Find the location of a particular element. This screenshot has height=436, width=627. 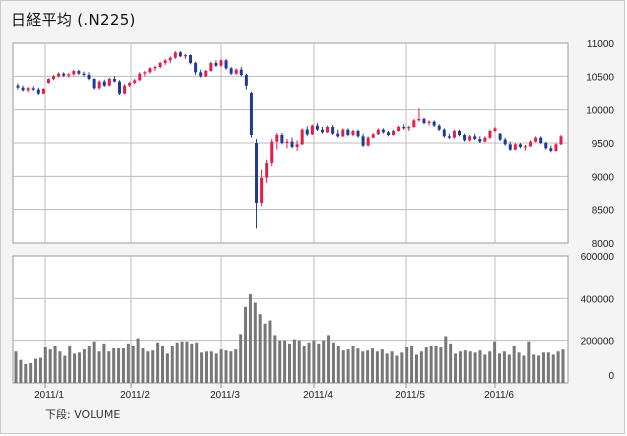

x-tick-label: 2011/2 is located at coordinates (135, 395).